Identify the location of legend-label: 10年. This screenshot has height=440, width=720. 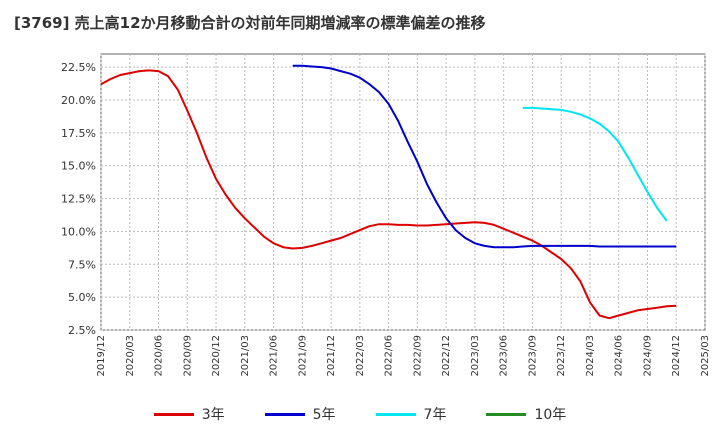
(550, 415).